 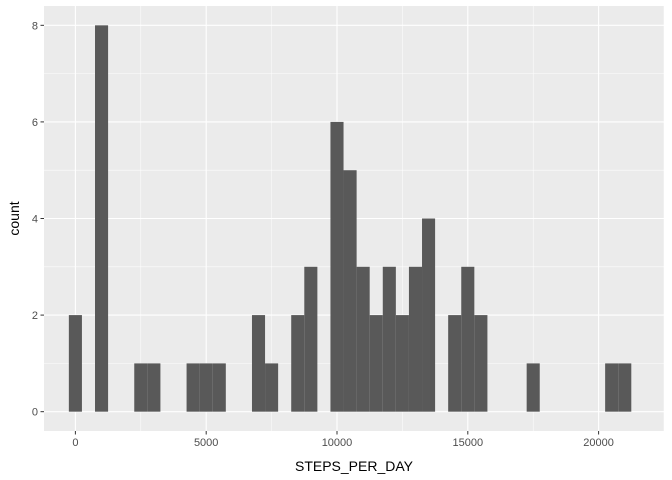 I want to click on x-tick-label: 15000, so click(x=468, y=443).